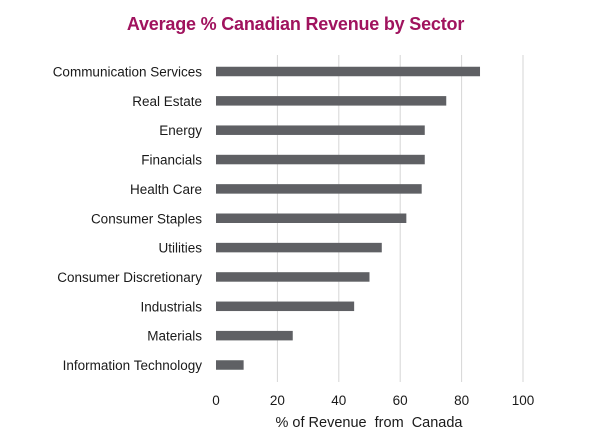  I want to click on category-label: Financials, so click(171, 160).